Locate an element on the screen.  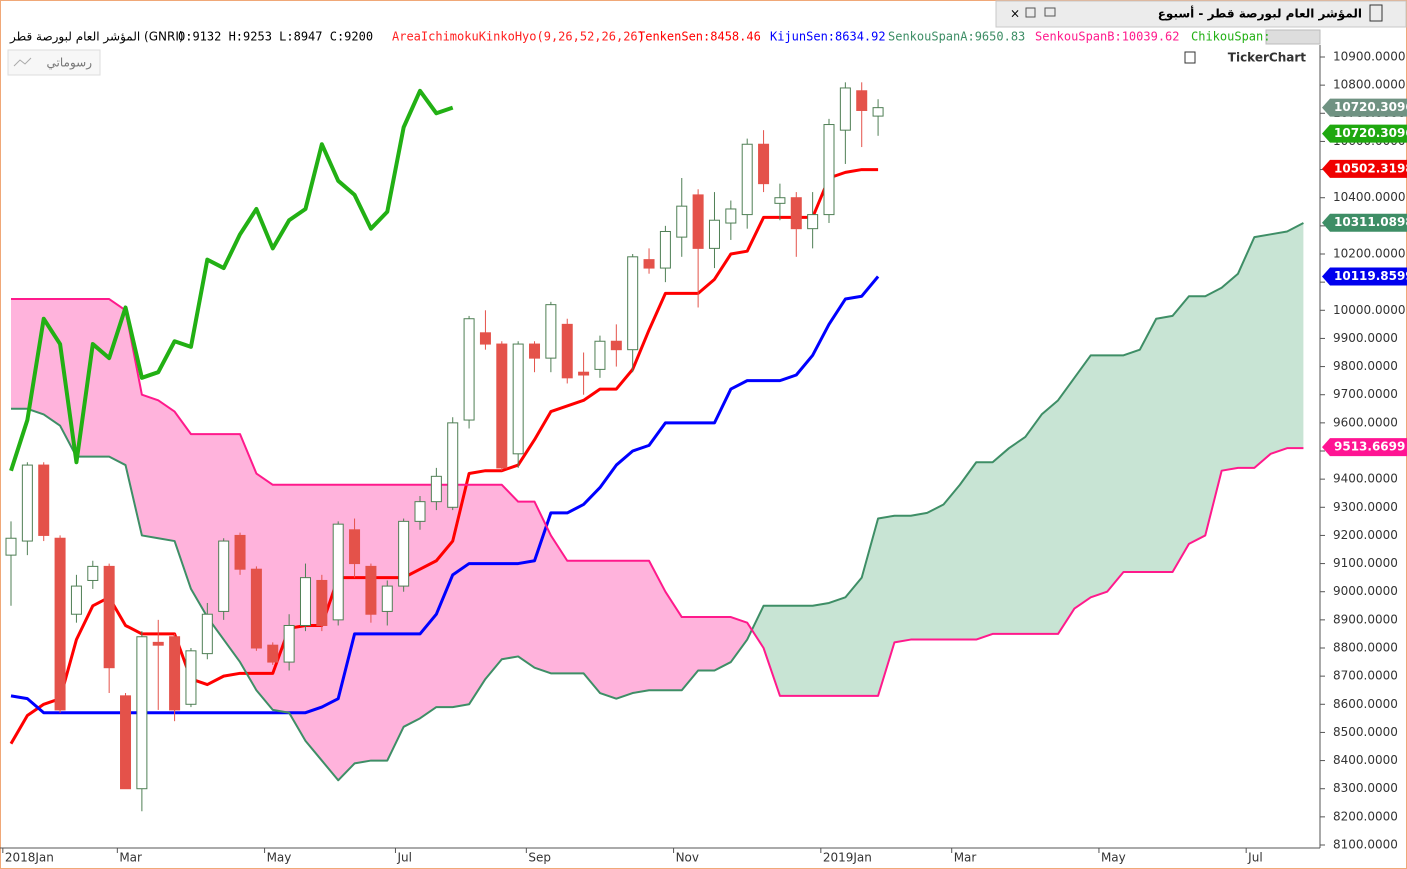
price-box: 10311.0898 is located at coordinates (1364, 222).